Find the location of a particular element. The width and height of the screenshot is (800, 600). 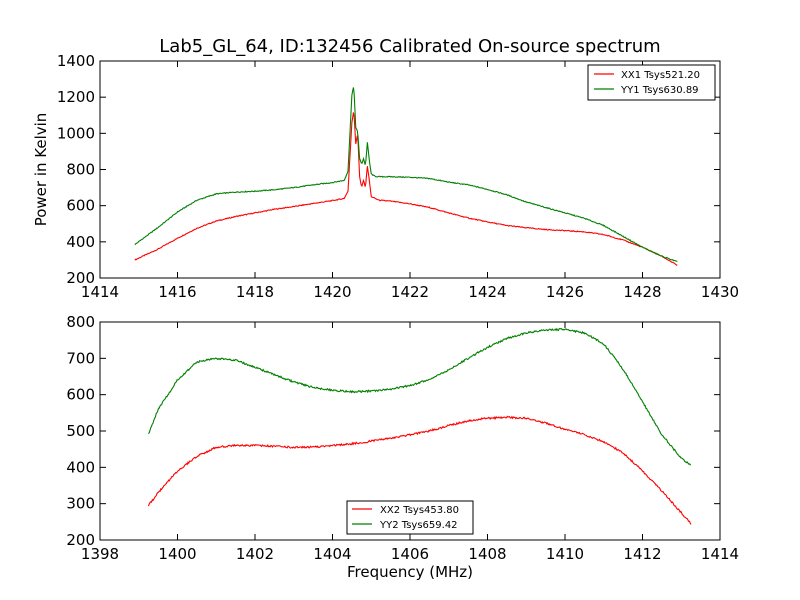

bottom-legend-box is located at coordinates (410, 517).